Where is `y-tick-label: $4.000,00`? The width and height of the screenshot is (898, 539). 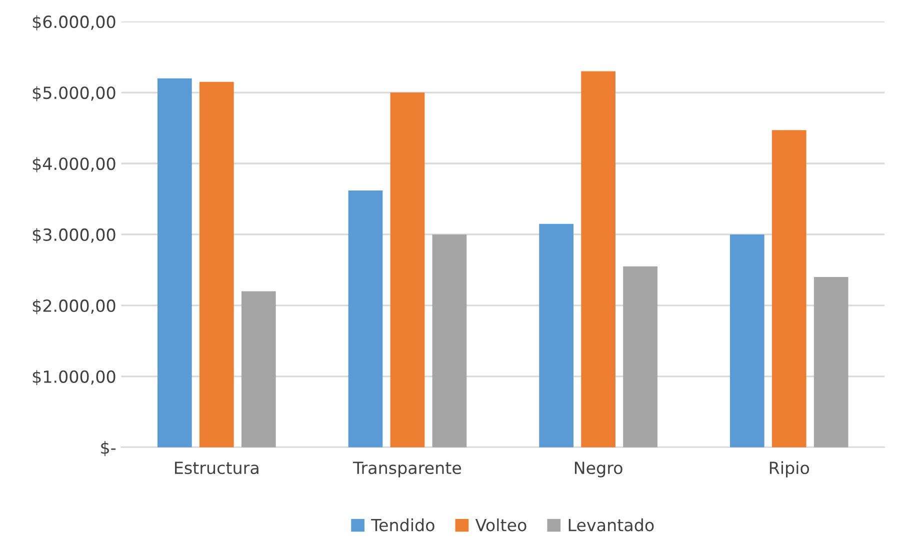 y-tick-label: $4.000,00 is located at coordinates (74, 164).